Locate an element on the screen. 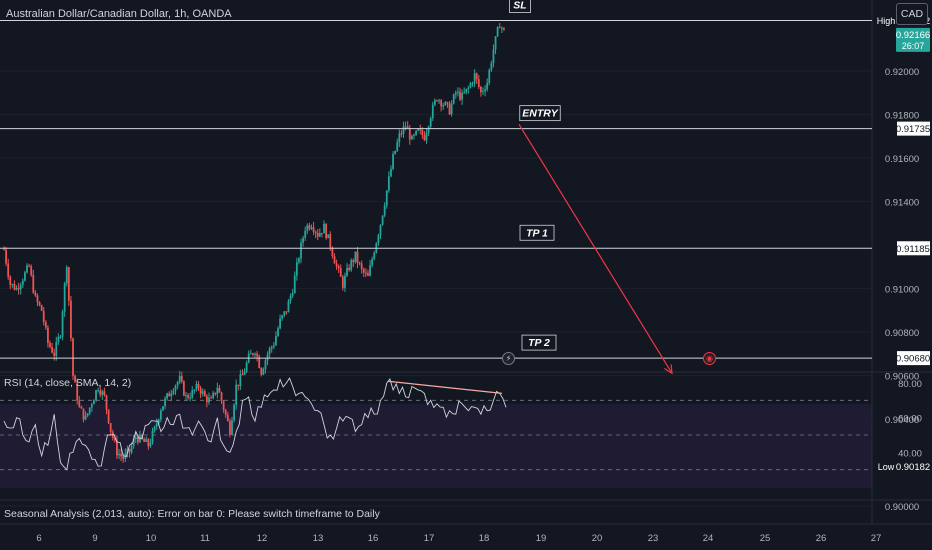  low-label-value: 0.90182 is located at coordinates (913, 467).